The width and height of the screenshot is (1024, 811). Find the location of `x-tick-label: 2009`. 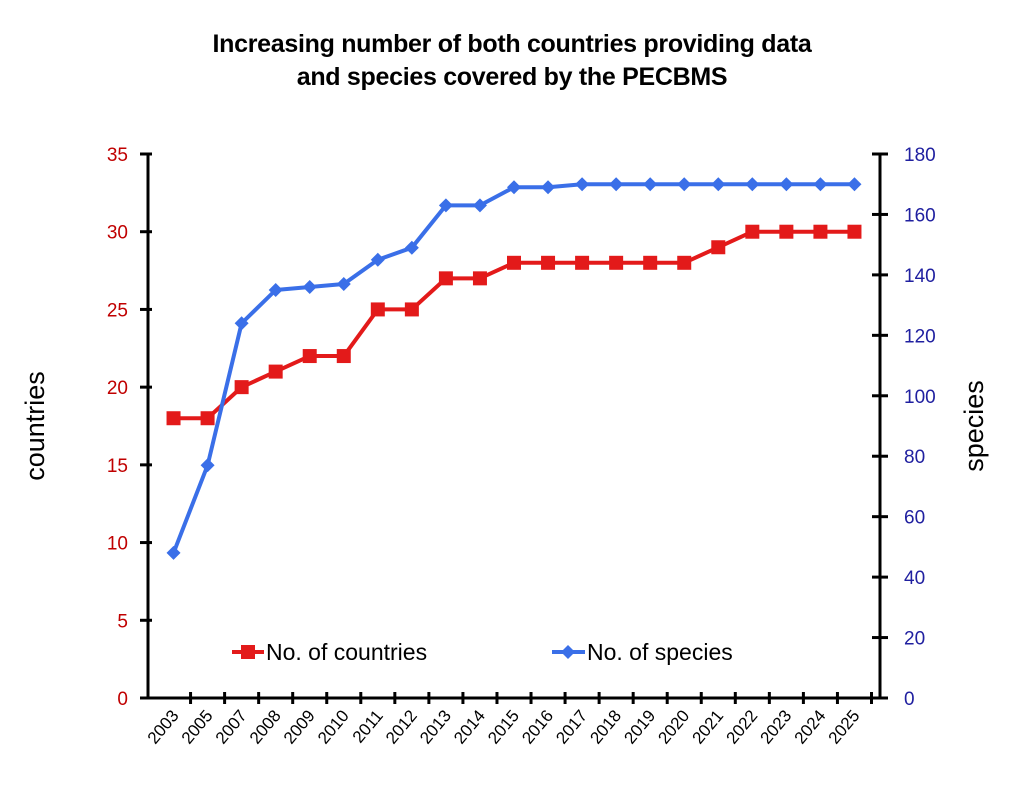

x-tick-label: 2009 is located at coordinates (299, 726).